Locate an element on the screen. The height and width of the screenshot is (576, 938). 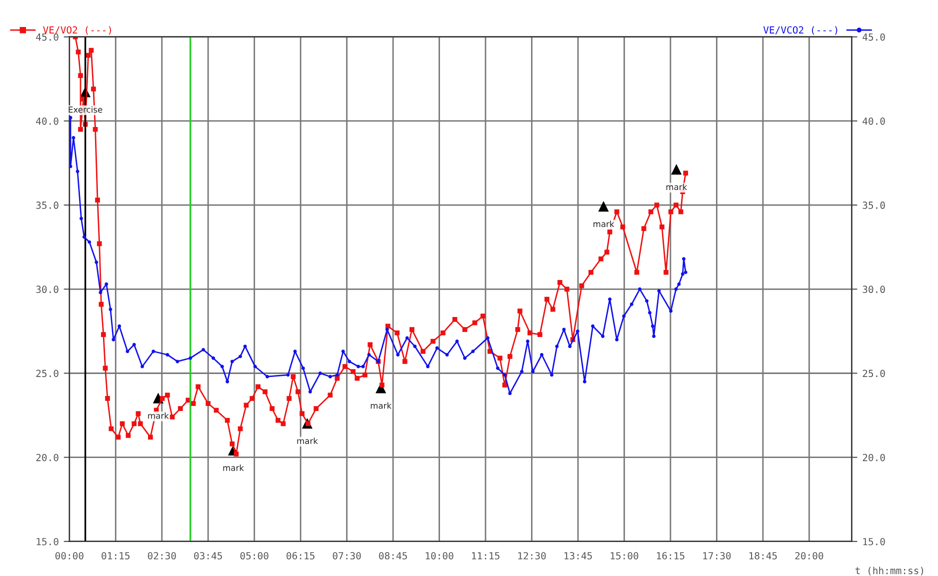
y2-tick-label: 40.0 is located at coordinates (873, 121).